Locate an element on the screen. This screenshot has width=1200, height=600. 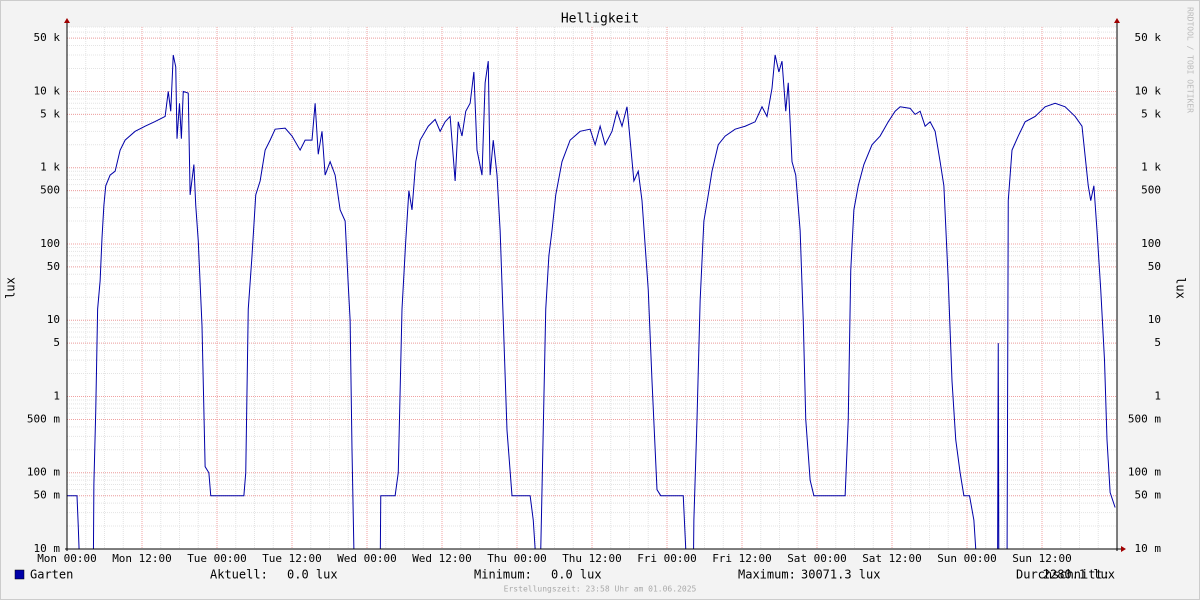
y-tick-label-right: 50 m is located at coordinates (1148, 495).